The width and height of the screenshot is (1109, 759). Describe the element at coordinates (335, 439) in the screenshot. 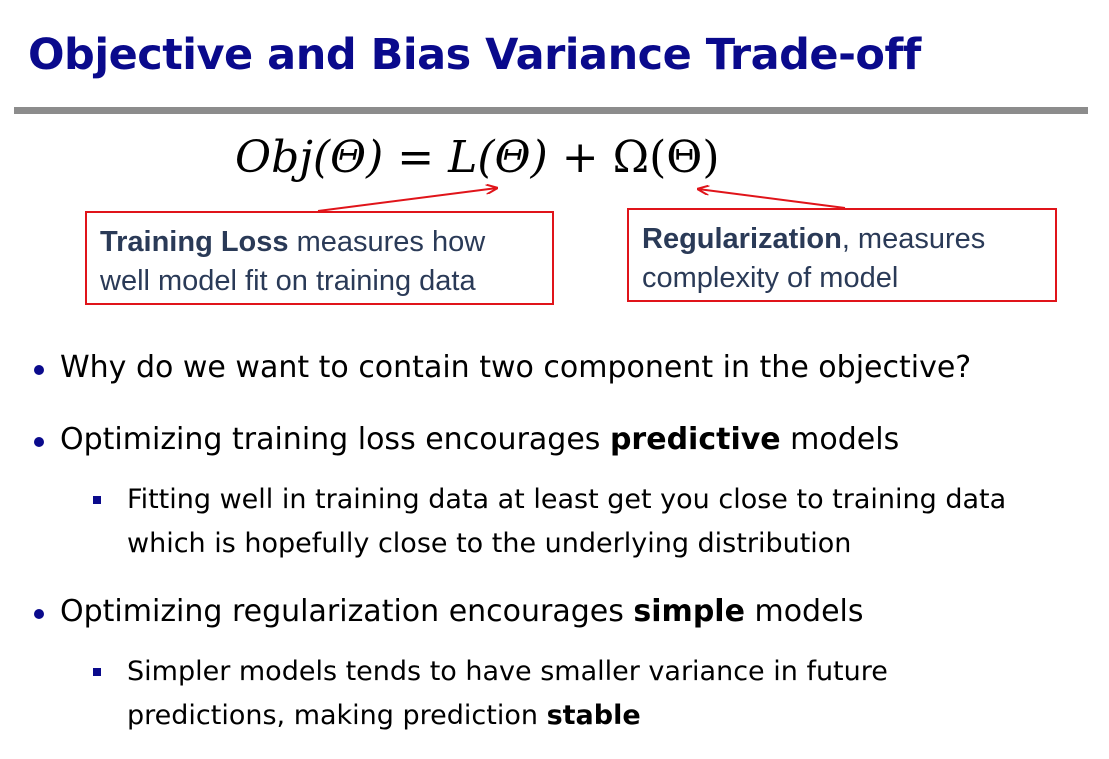

I see `bullet-training-loss-pre: Optimizing training loss encourages` at that location.